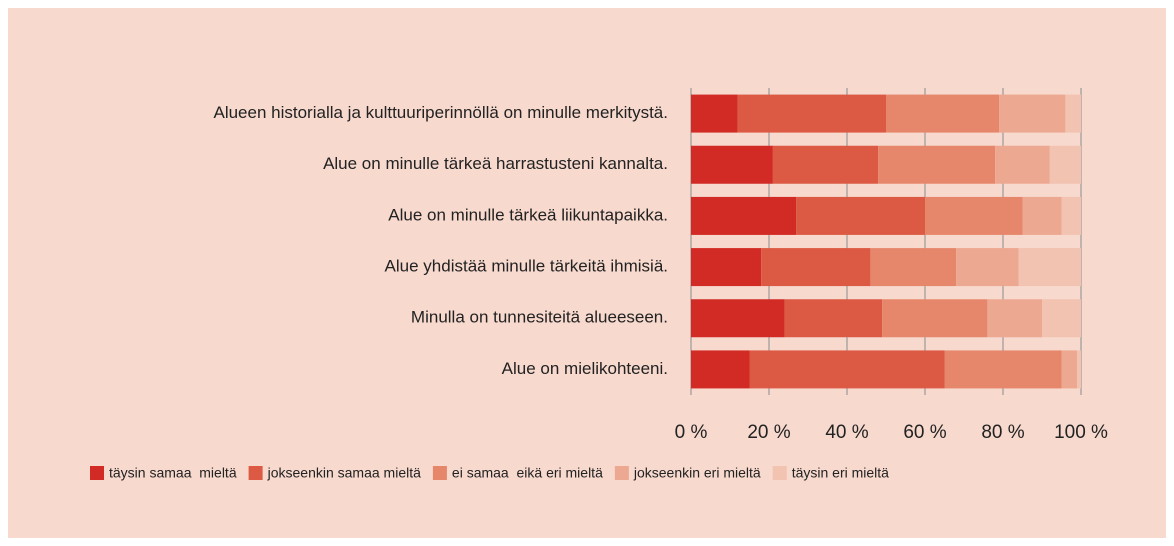  I want to click on legend-label: jokseenkin eri mieltä, so click(697, 473).